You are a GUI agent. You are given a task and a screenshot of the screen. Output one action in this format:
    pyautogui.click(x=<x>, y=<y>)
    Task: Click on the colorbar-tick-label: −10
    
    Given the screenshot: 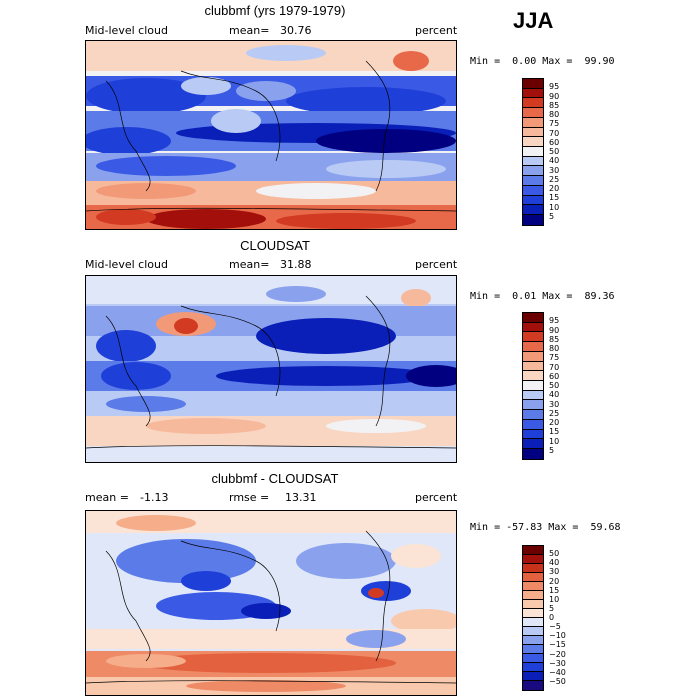 What is the action you would take?
    pyautogui.click(x=557, y=636)
    